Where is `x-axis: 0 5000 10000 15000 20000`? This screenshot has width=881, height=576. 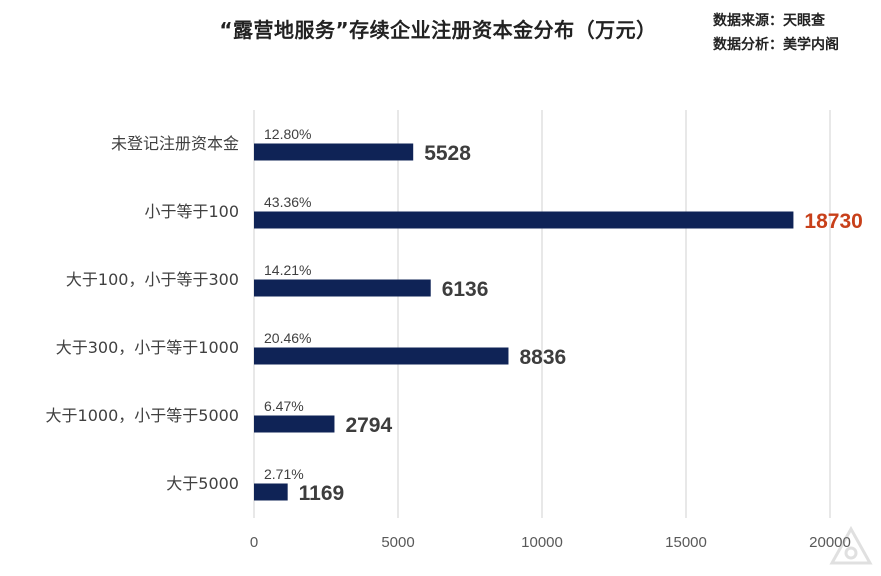
x-axis: 0 5000 10000 15000 20000 is located at coordinates (550, 542).